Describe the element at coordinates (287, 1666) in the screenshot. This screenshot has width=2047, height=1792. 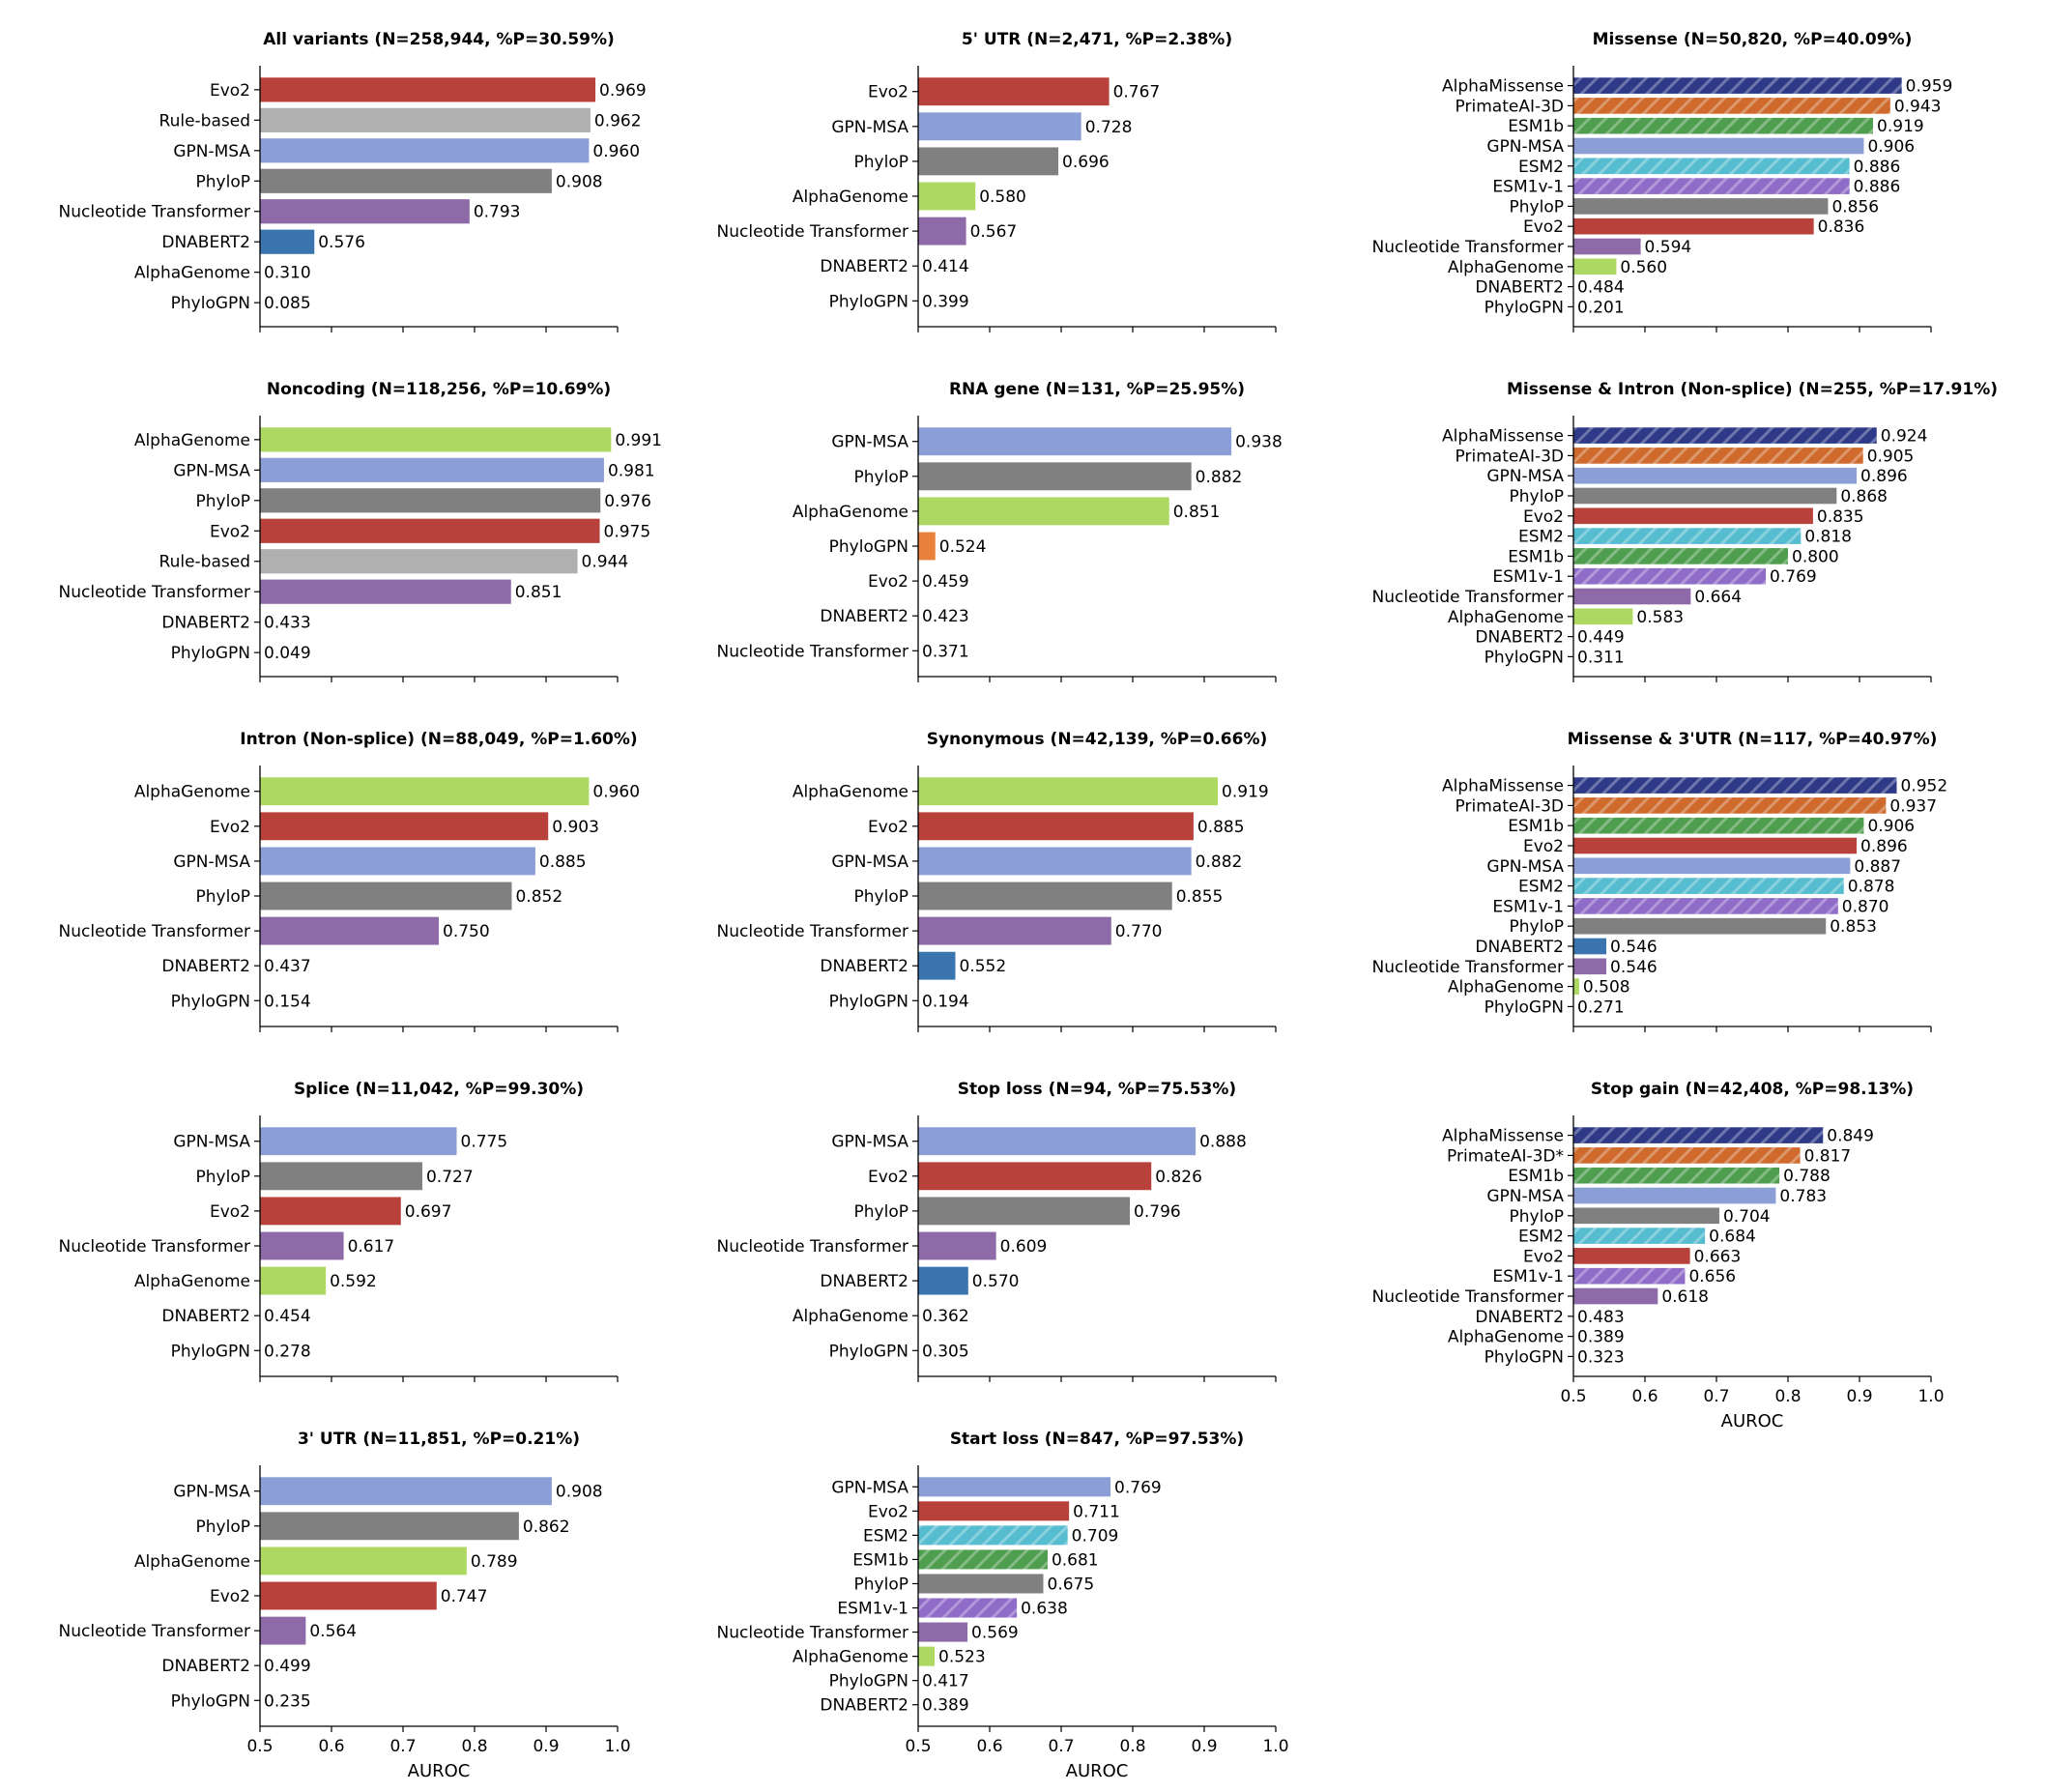
I see `value-label: 0.499` at that location.